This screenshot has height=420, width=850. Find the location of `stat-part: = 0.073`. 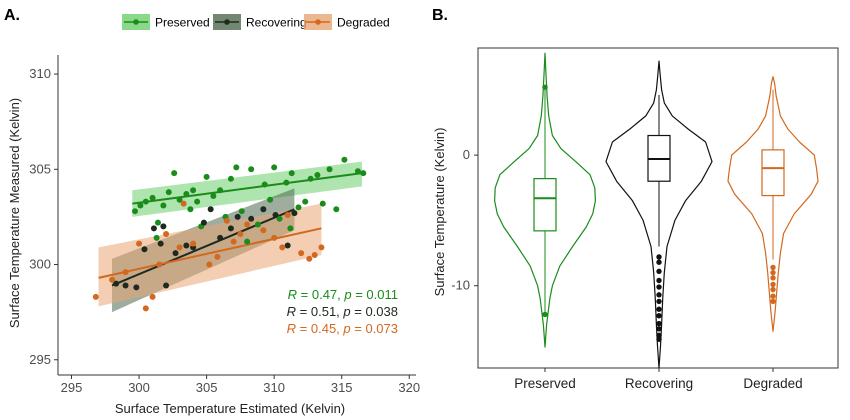

stat-part: = 0.073 is located at coordinates (374, 328).